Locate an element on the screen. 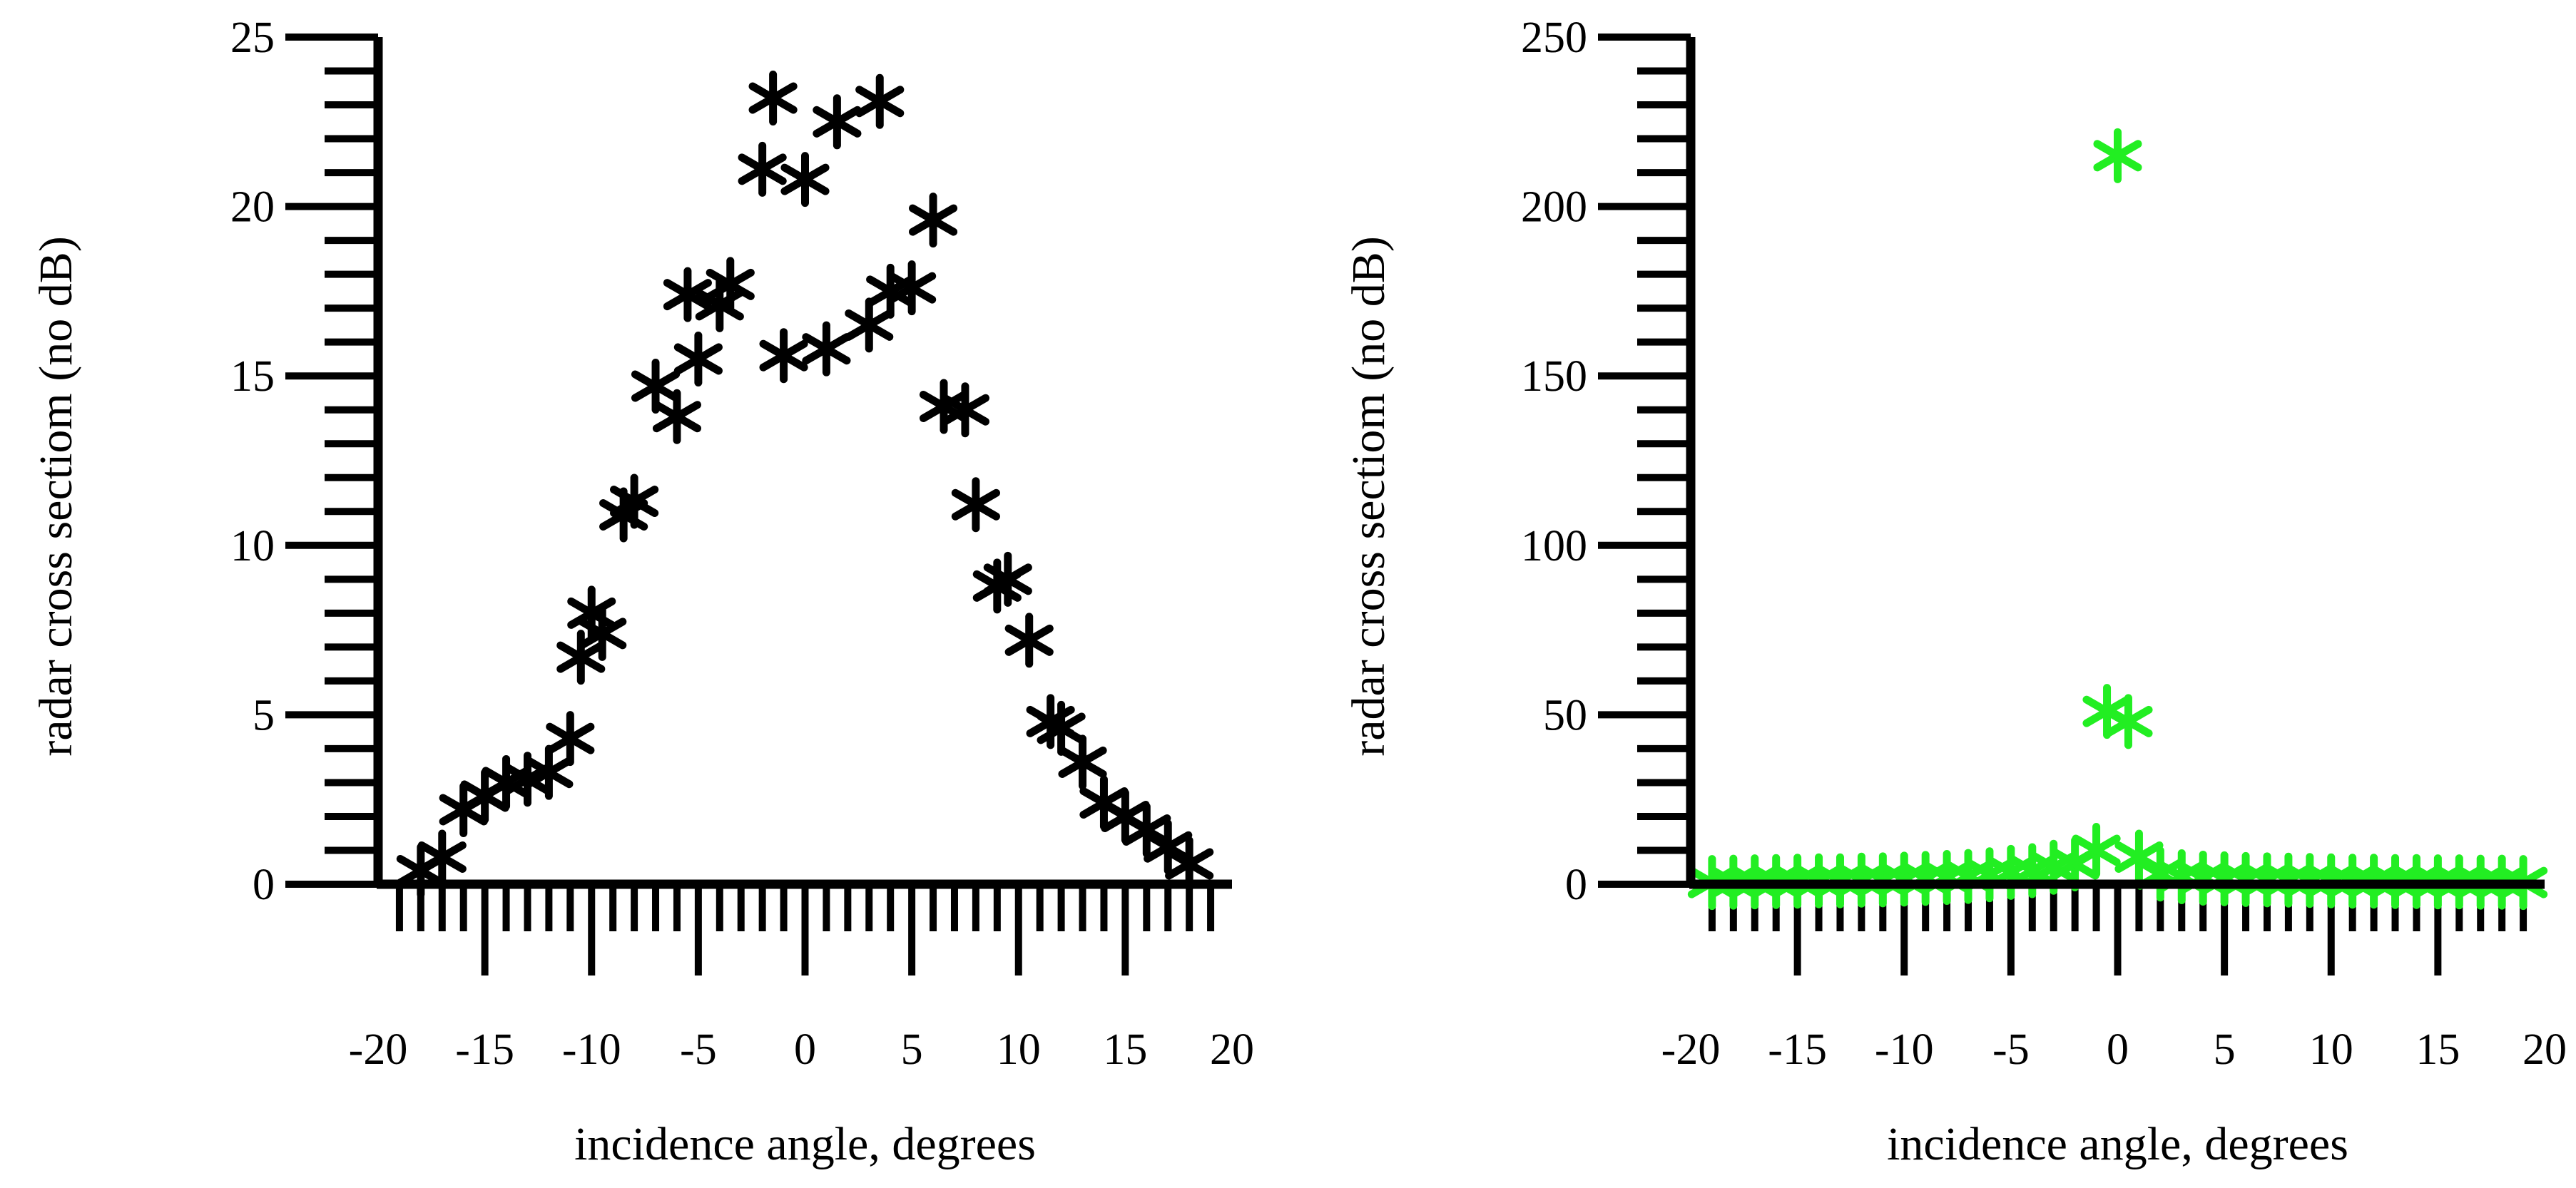 Image resolution: width=2576 pixels, height=1188 pixels. left-y-tick-label: 0 is located at coordinates (264, 885).